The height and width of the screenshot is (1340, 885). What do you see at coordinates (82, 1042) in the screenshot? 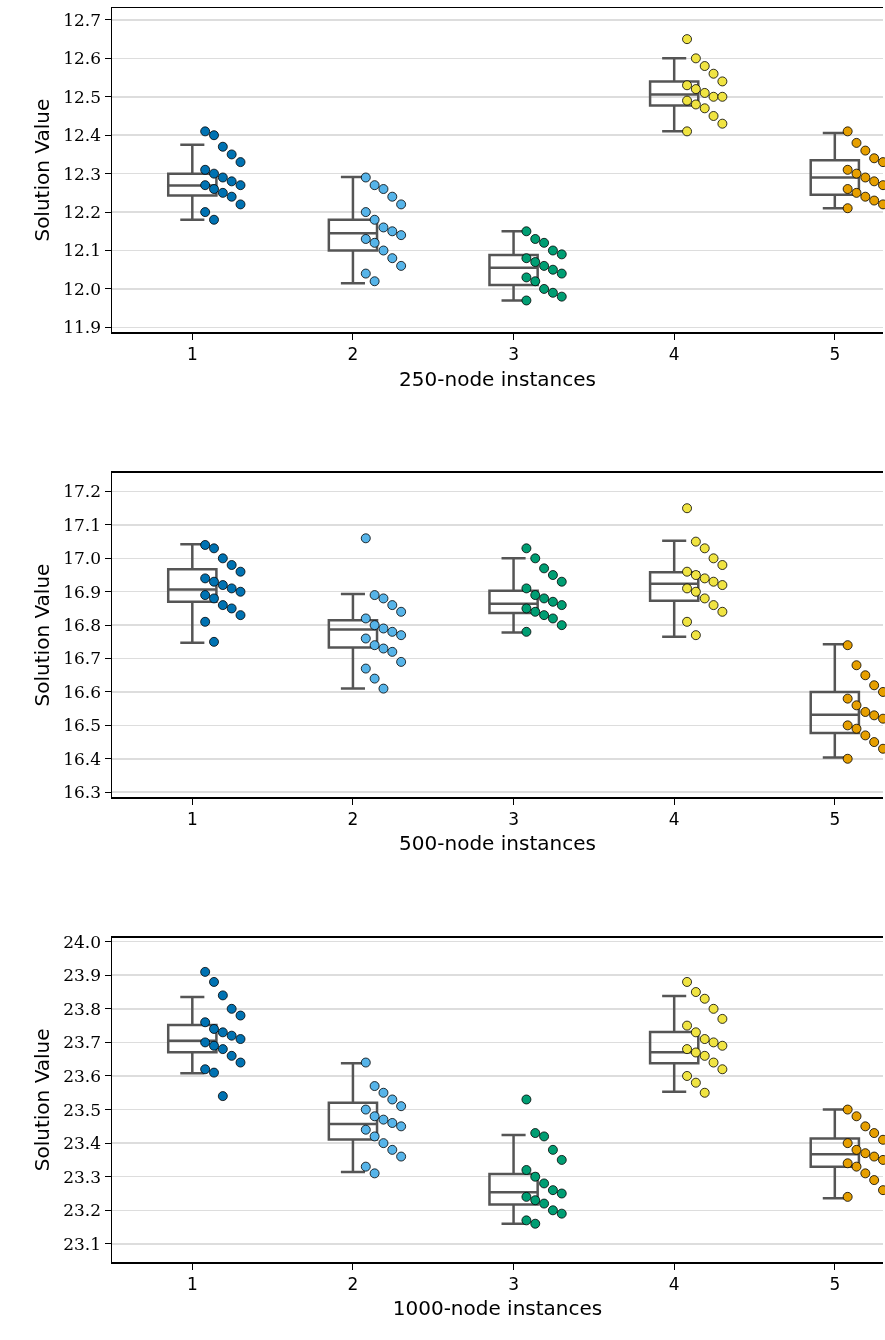
I see `y-tick-label: 23.7` at bounding box center [82, 1042].